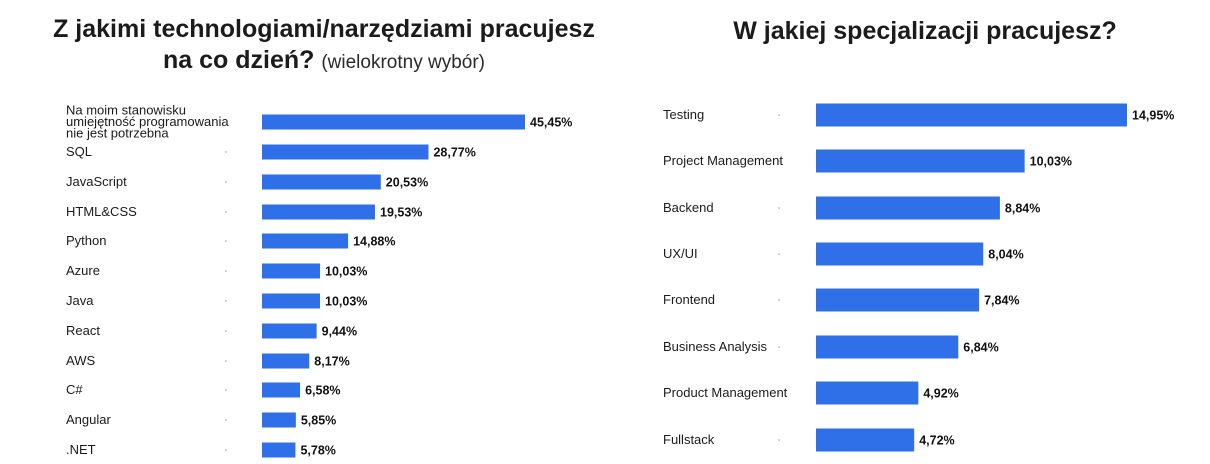  Describe the element at coordinates (689, 439) in the screenshot. I see `right-category-label: Fullstack` at that location.